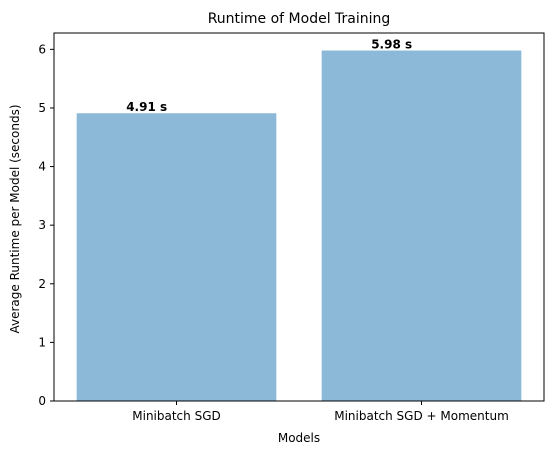 The height and width of the screenshot is (455, 557). Describe the element at coordinates (299, 438) in the screenshot. I see `x-axis-label: Models` at that location.